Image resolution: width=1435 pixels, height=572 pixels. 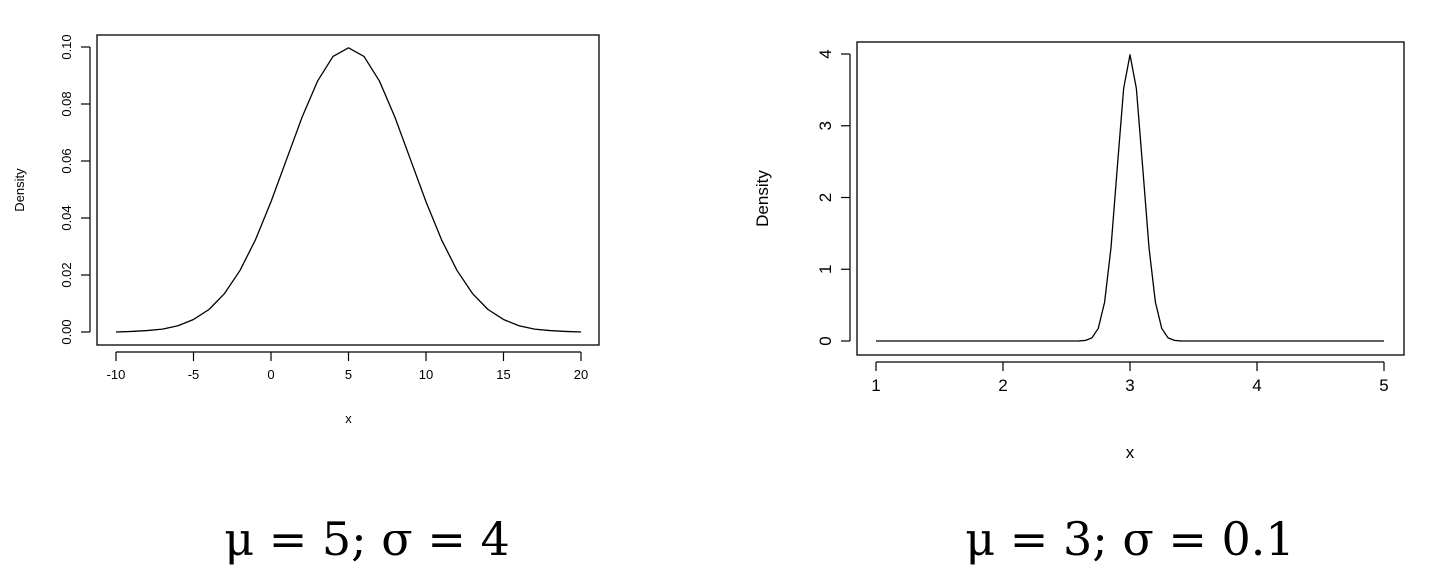 I want to click on y-tick-label: 4, so click(x=825, y=53).